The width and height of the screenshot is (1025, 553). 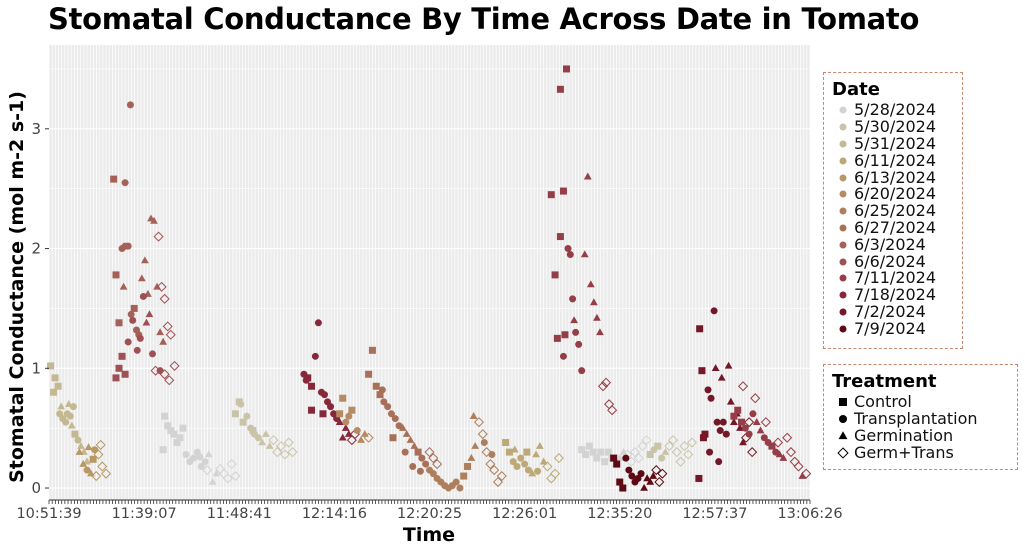 I want to click on date-legend-label: 7/2/2024, so click(x=890, y=311).